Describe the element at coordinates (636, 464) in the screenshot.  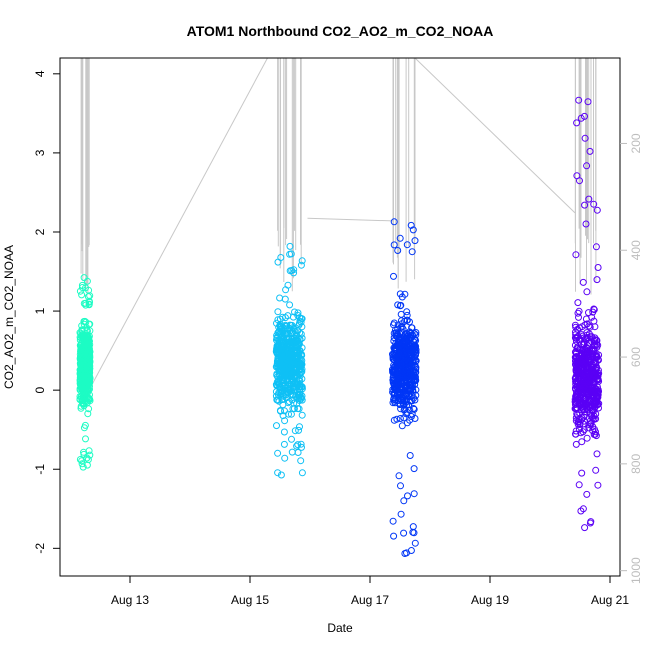
I see `right-tick-label: 800` at that location.